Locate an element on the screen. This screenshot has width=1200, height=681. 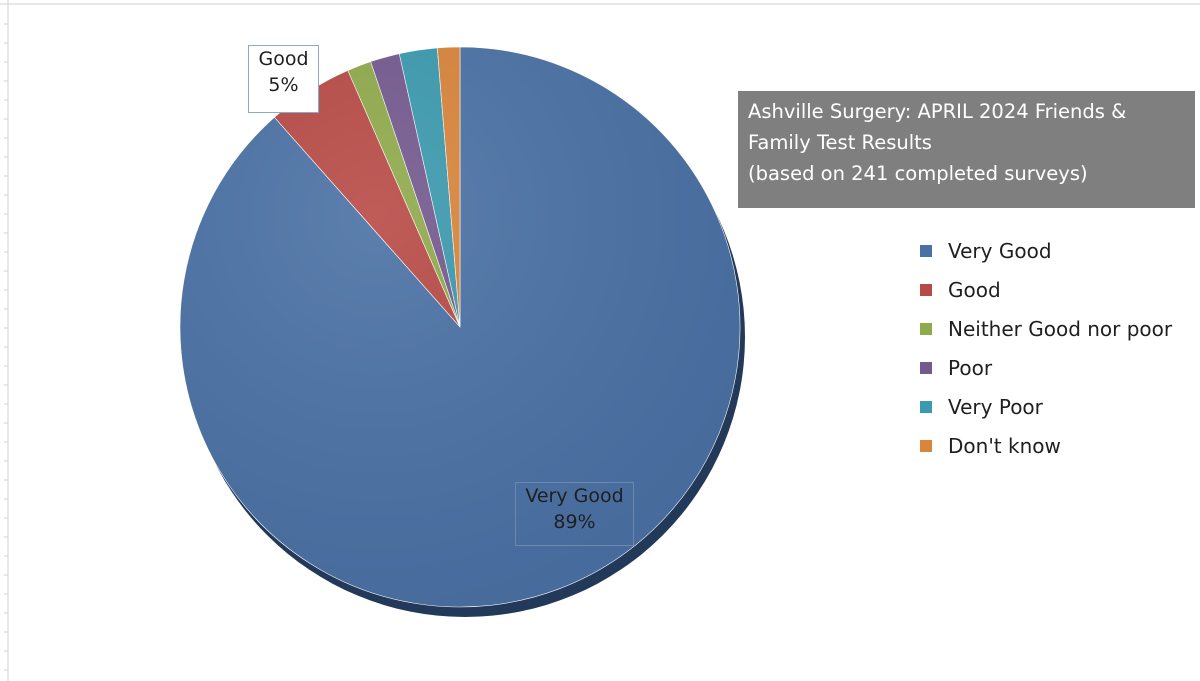
legend-item: Very Good is located at coordinates (1046, 250).